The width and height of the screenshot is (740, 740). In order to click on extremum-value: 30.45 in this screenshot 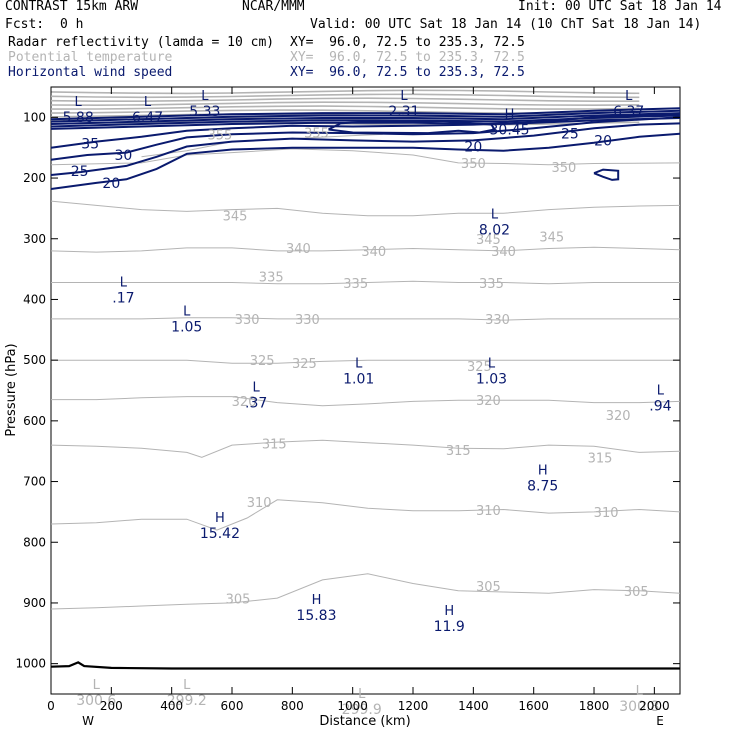, I will do `click(510, 130)`.